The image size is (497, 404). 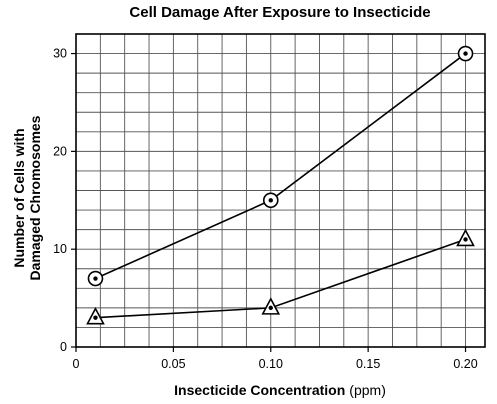 I want to click on x-axis-title-text: Insecticide Concentration, so click(x=259, y=390).